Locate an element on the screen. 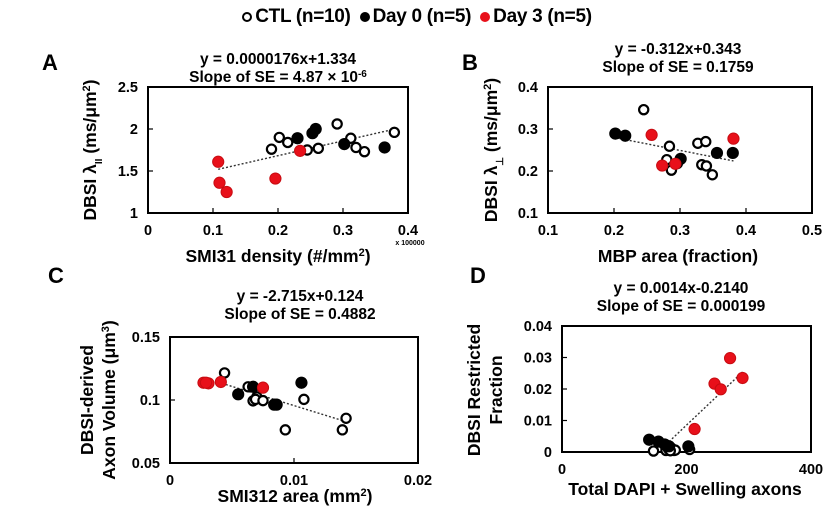 This screenshot has width=834, height=522. panel-letter: A is located at coordinates (50, 62).